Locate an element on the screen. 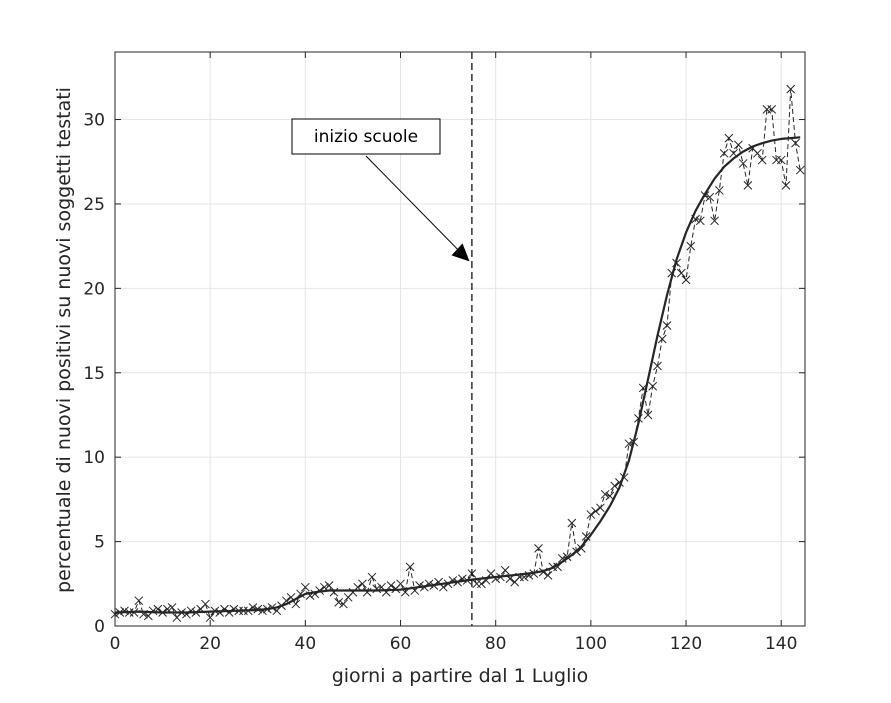  annotation-layer is located at coordinates (419, 339).